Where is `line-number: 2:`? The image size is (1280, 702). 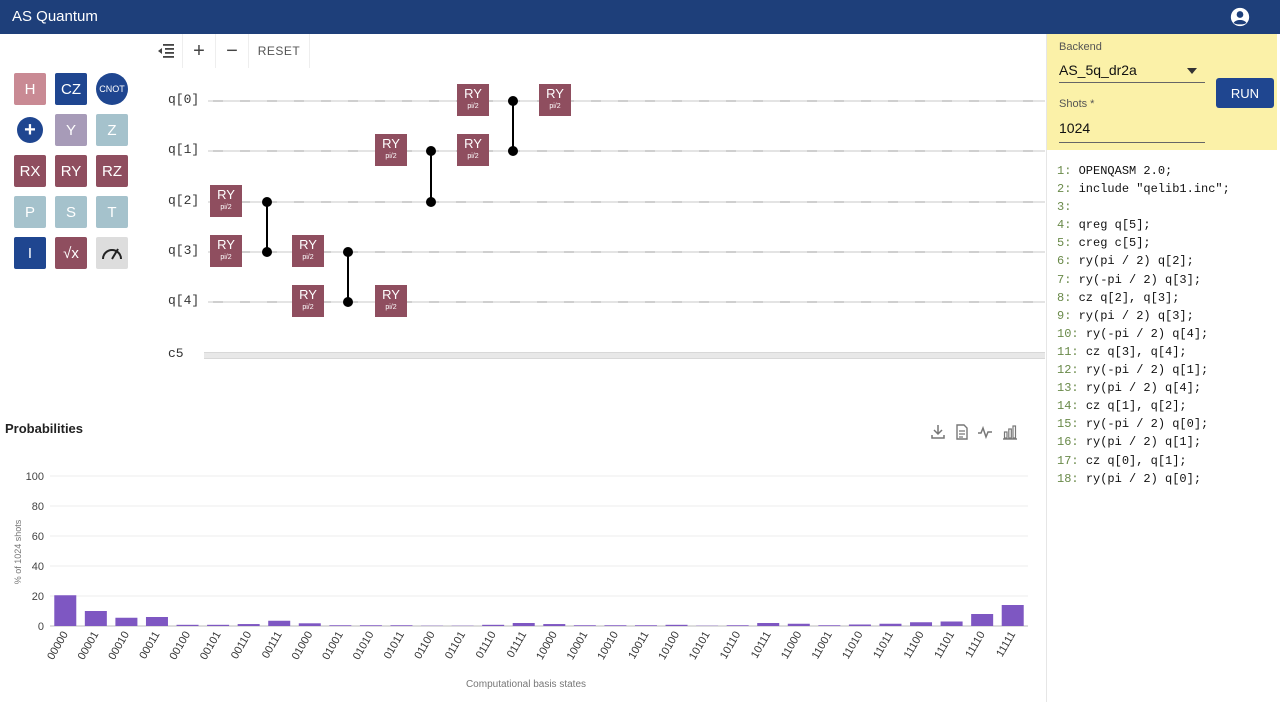 line-number: 2: is located at coordinates (1064, 189).